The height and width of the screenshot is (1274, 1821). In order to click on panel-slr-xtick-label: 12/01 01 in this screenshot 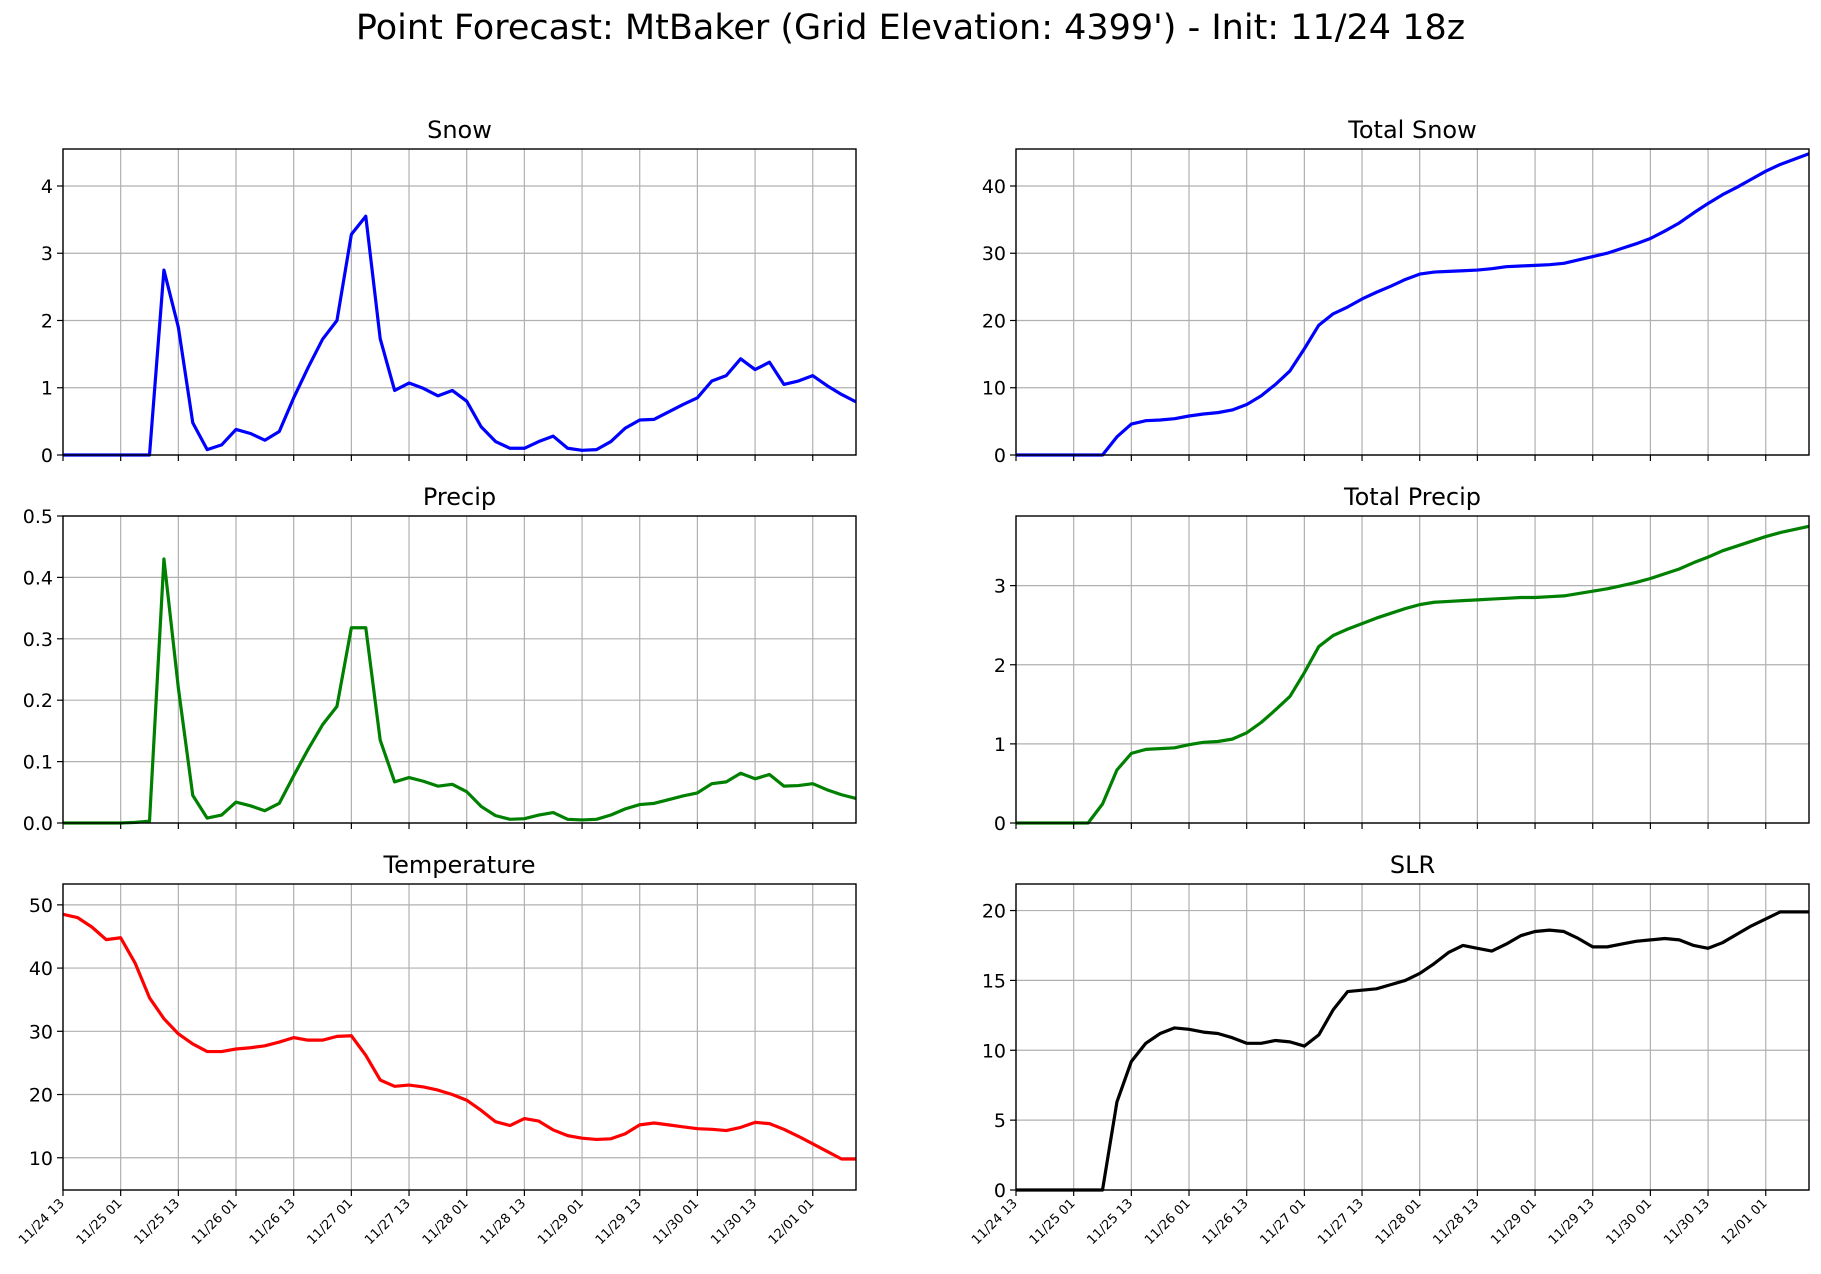, I will do `click(1745, 1222)`.